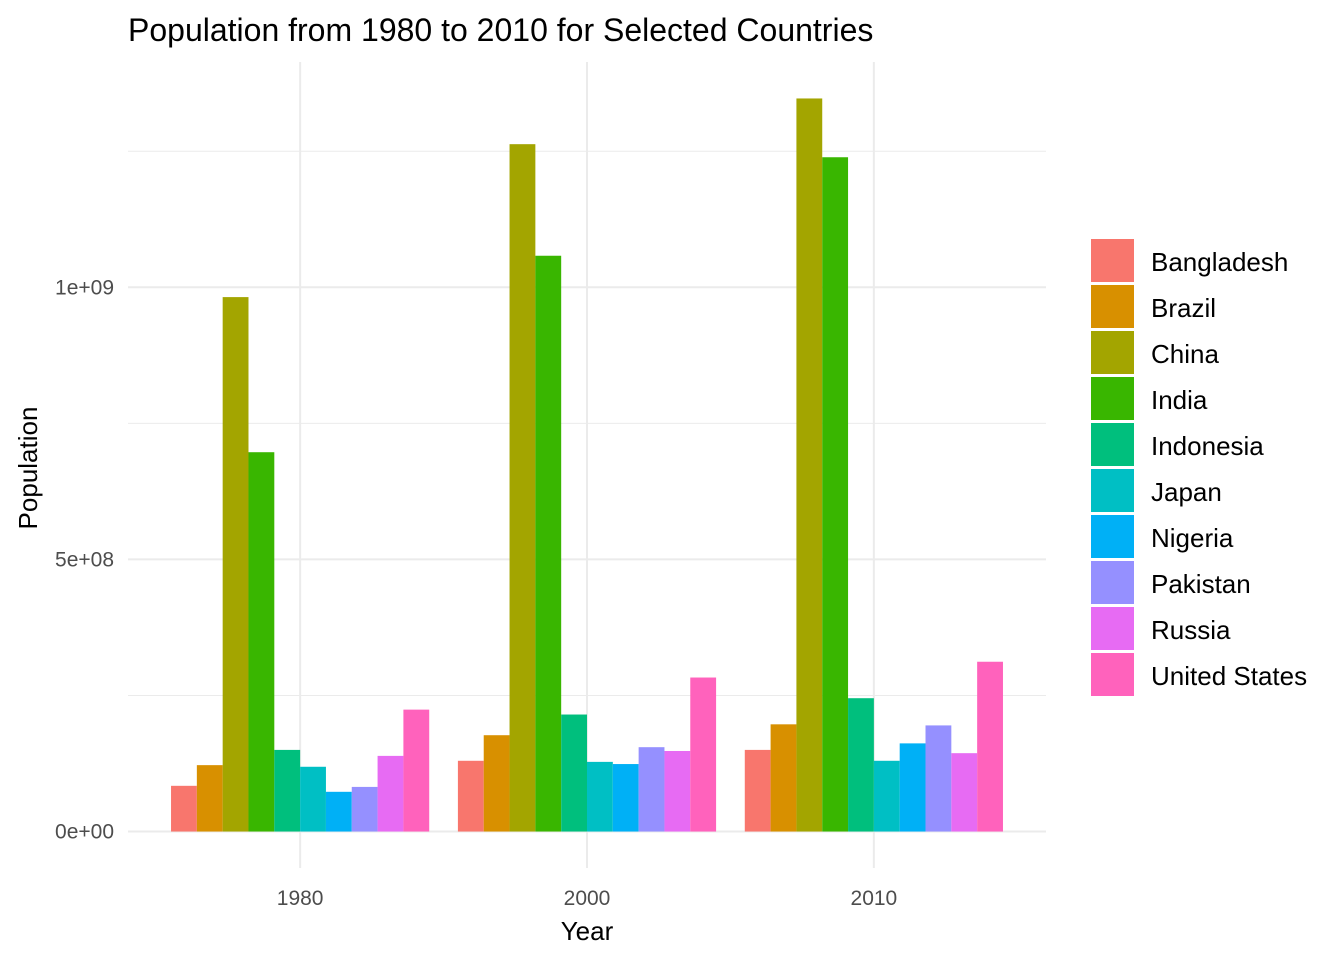 The height and width of the screenshot is (965, 1344). What do you see at coordinates (300, 898) in the screenshot?
I see `x-tick-label: 1980` at bounding box center [300, 898].